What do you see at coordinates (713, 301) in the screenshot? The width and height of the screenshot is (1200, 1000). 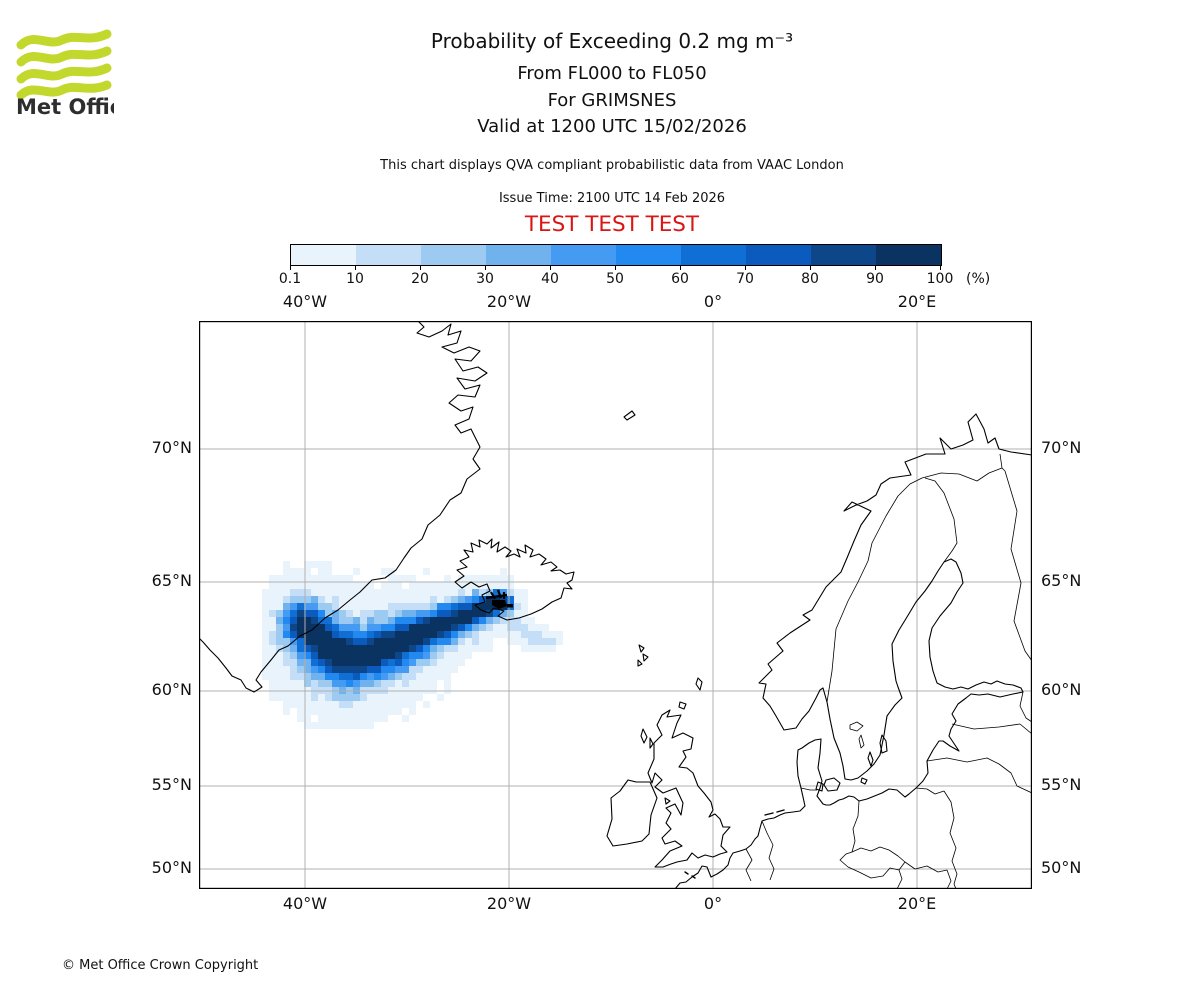 I see `lon-label-top: 0°` at bounding box center [713, 301].